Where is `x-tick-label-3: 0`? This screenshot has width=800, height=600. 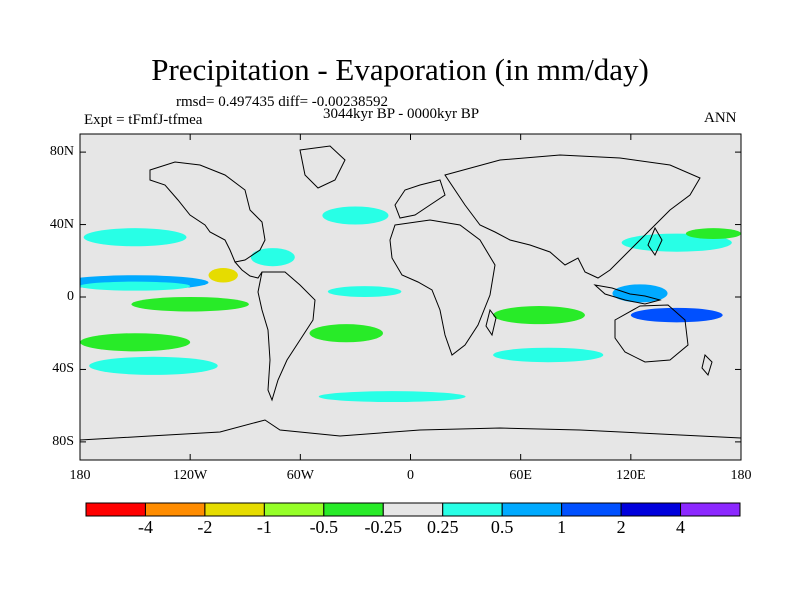 x-tick-label-3: 0 is located at coordinates (410, 475).